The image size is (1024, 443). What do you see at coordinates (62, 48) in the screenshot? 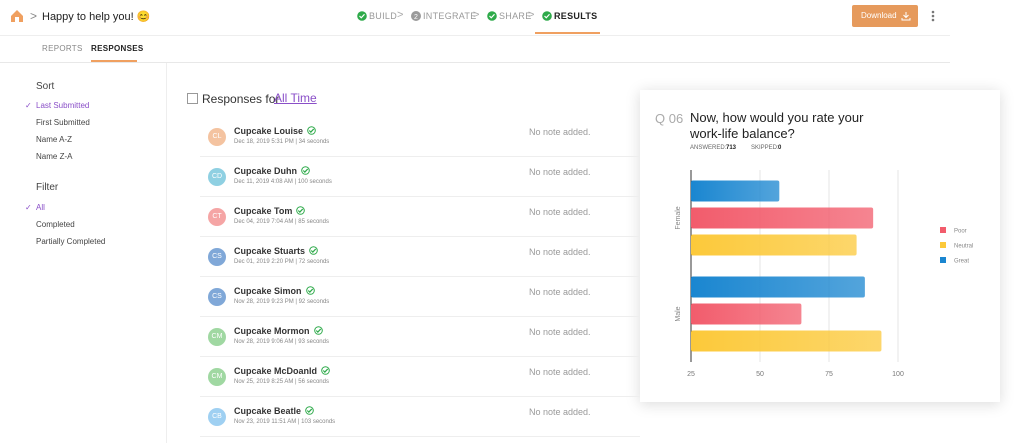
I see `tab: REPORTS` at bounding box center [62, 48].